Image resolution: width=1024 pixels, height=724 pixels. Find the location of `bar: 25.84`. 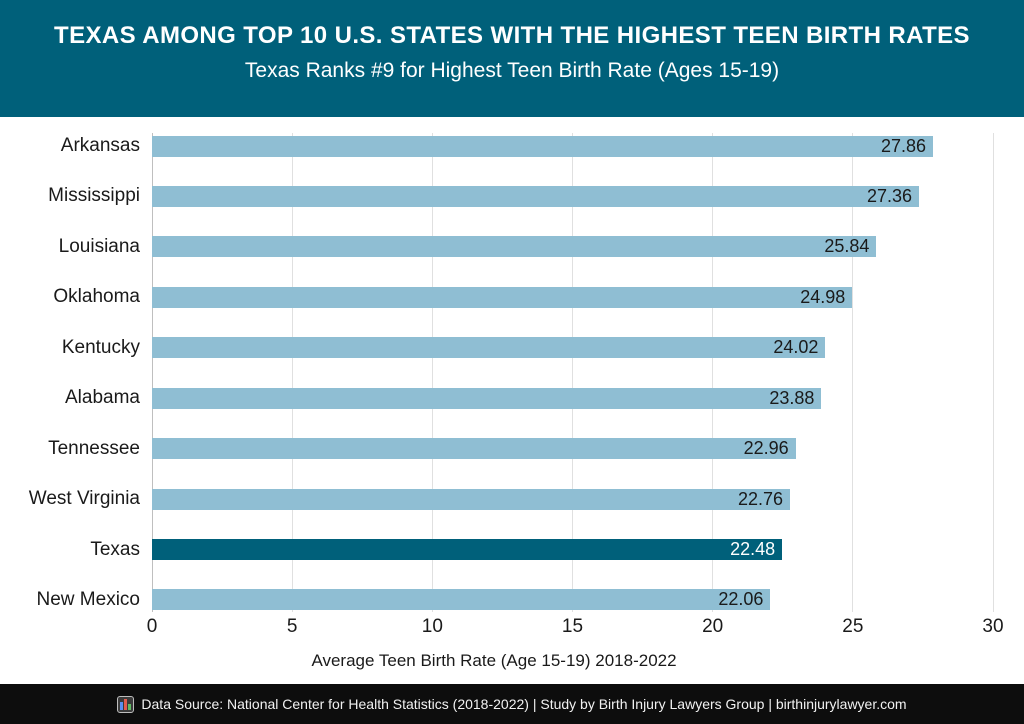

bar: 25.84 is located at coordinates (514, 247).